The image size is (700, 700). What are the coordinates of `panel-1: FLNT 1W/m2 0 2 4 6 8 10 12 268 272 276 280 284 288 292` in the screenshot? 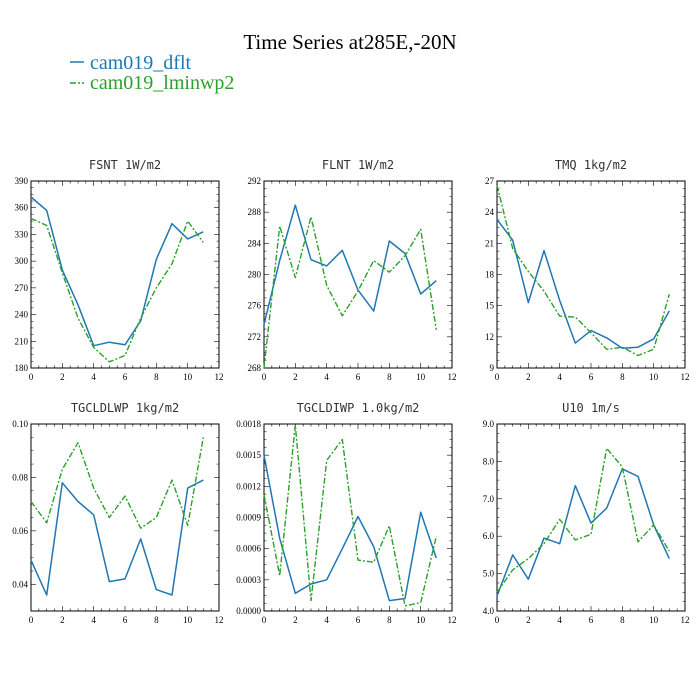 It's located at (352, 270).